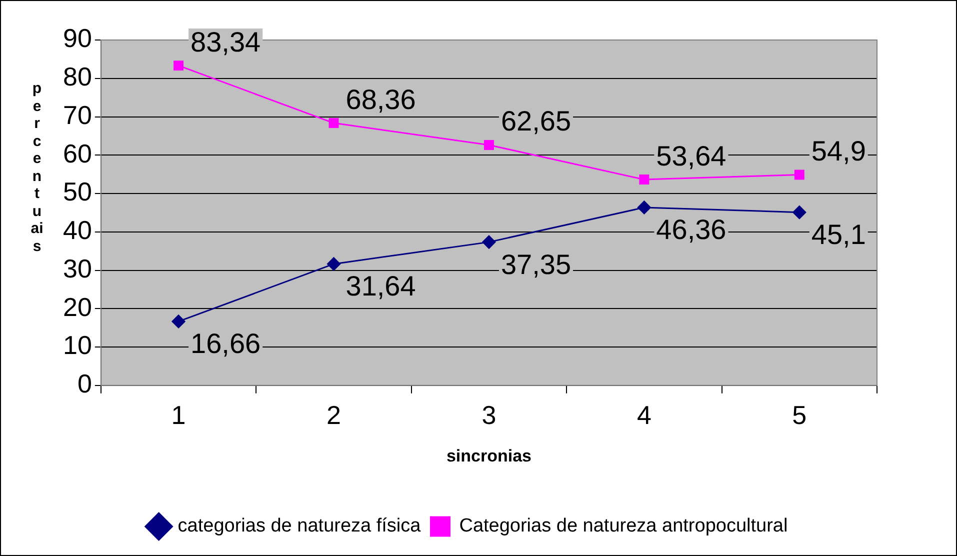 The width and height of the screenshot is (957, 556). What do you see at coordinates (77, 345) in the screenshot?
I see `y-tick-label: 10` at bounding box center [77, 345].